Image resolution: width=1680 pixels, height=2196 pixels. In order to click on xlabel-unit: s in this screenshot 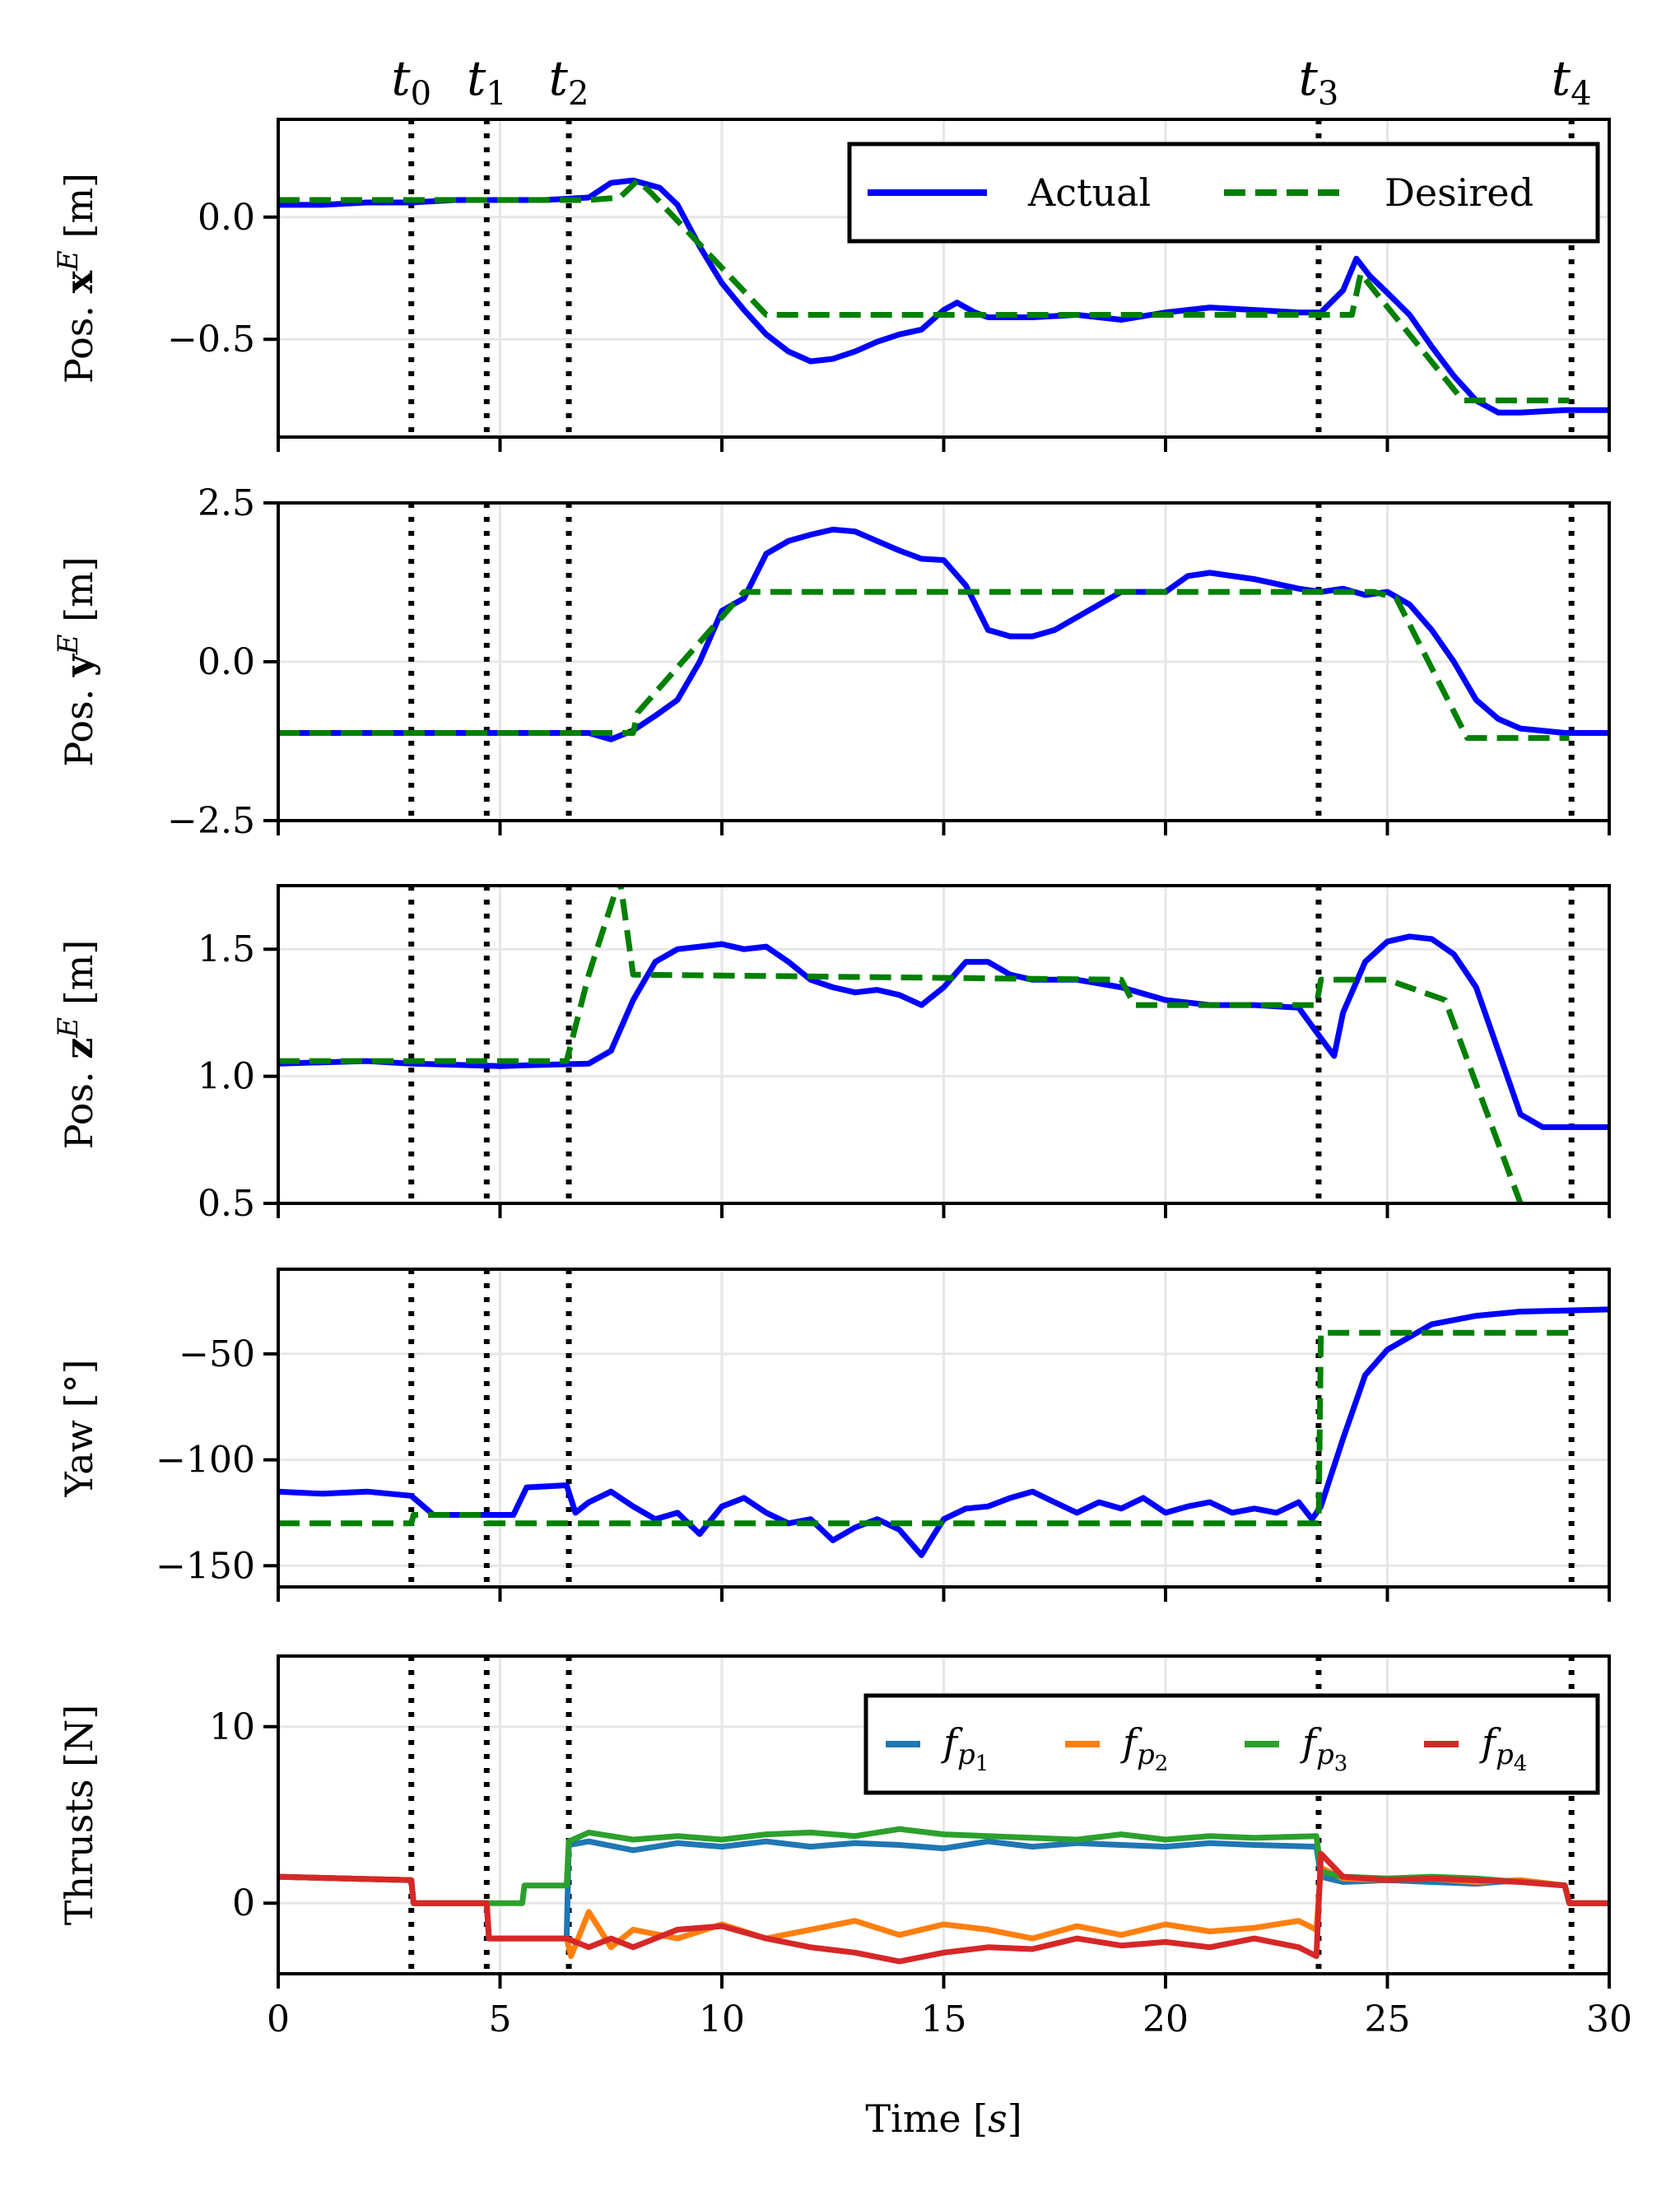, I will do `click(998, 2118)`.